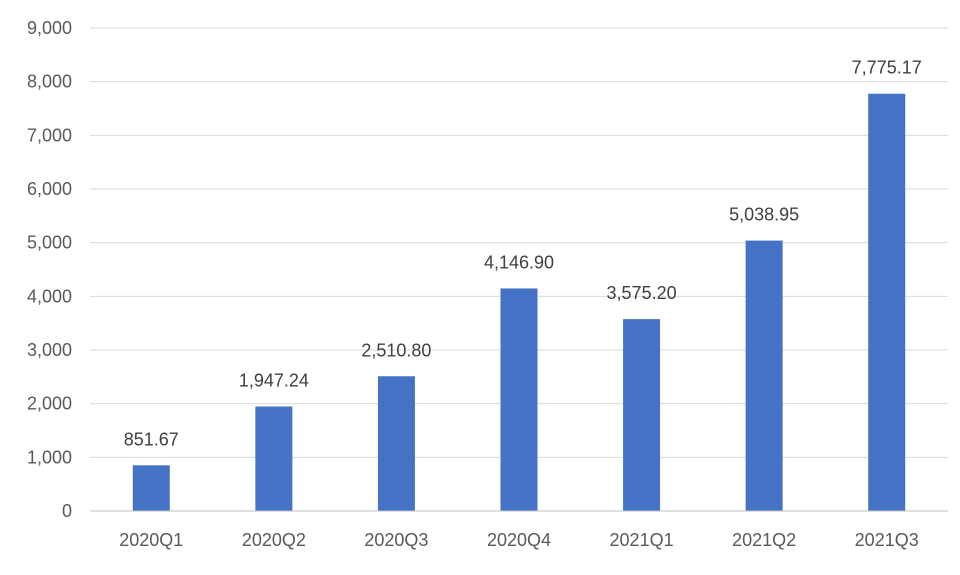 This screenshot has width=960, height=575. Describe the element at coordinates (49, 28) in the screenshot. I see `y-tick-label: 9,000` at that location.